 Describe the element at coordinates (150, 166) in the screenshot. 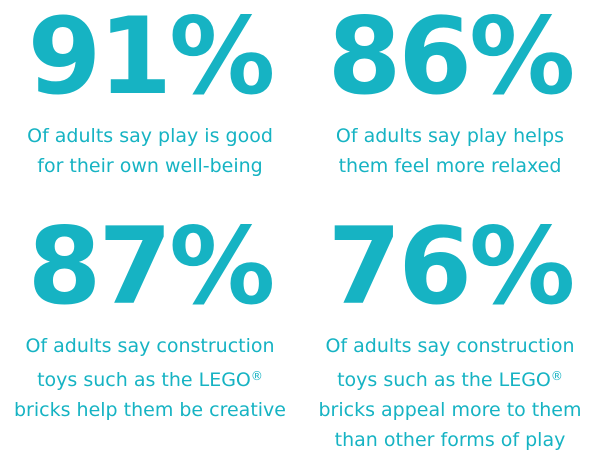

I see `stat-description-line: for their own well-being` at that location.